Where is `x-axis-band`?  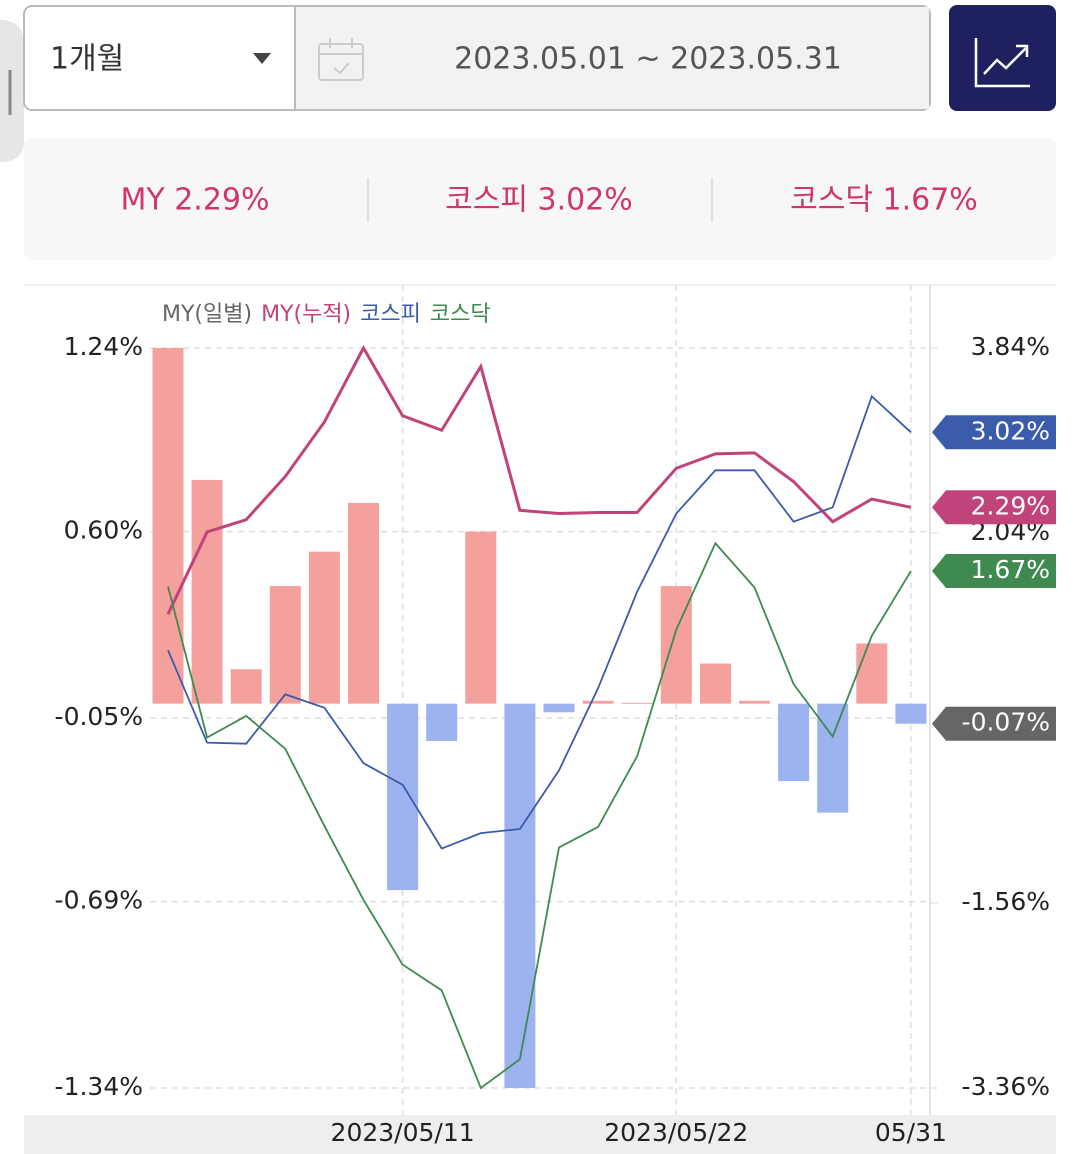
x-axis-band is located at coordinates (540, 1134).